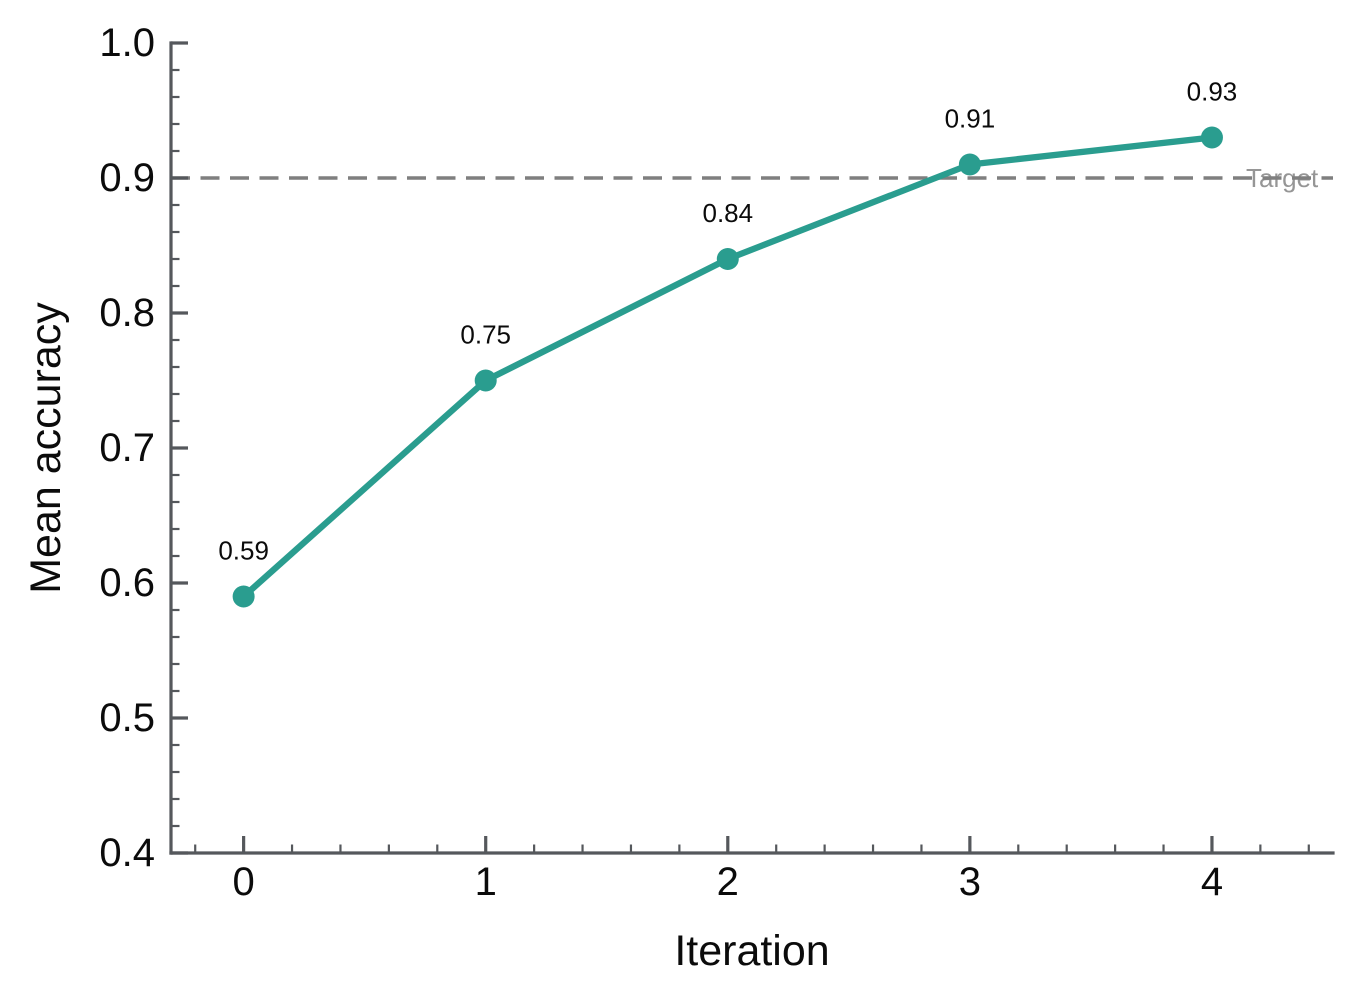 This screenshot has width=1362, height=1002. Describe the element at coordinates (728, 882) in the screenshot. I see `x-tick-label: 2` at that location.